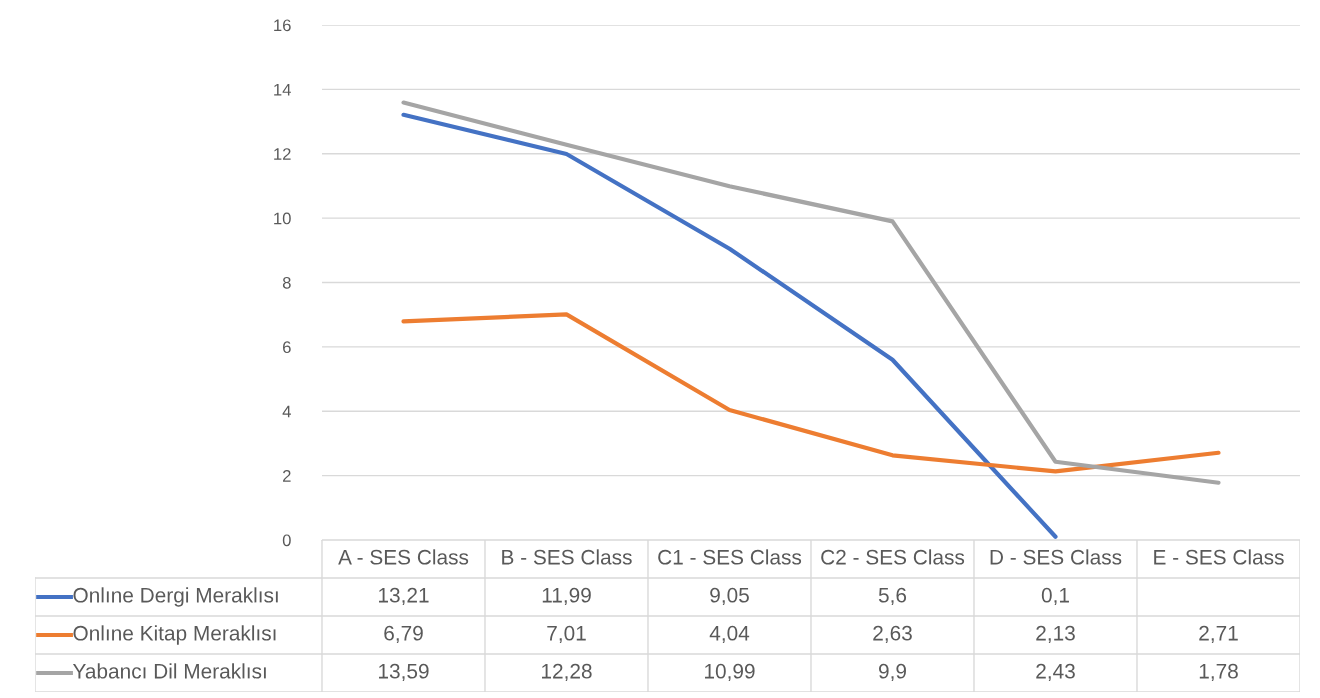  What do you see at coordinates (282, 89) in the screenshot?
I see `y-tick-label: 14` at bounding box center [282, 89].